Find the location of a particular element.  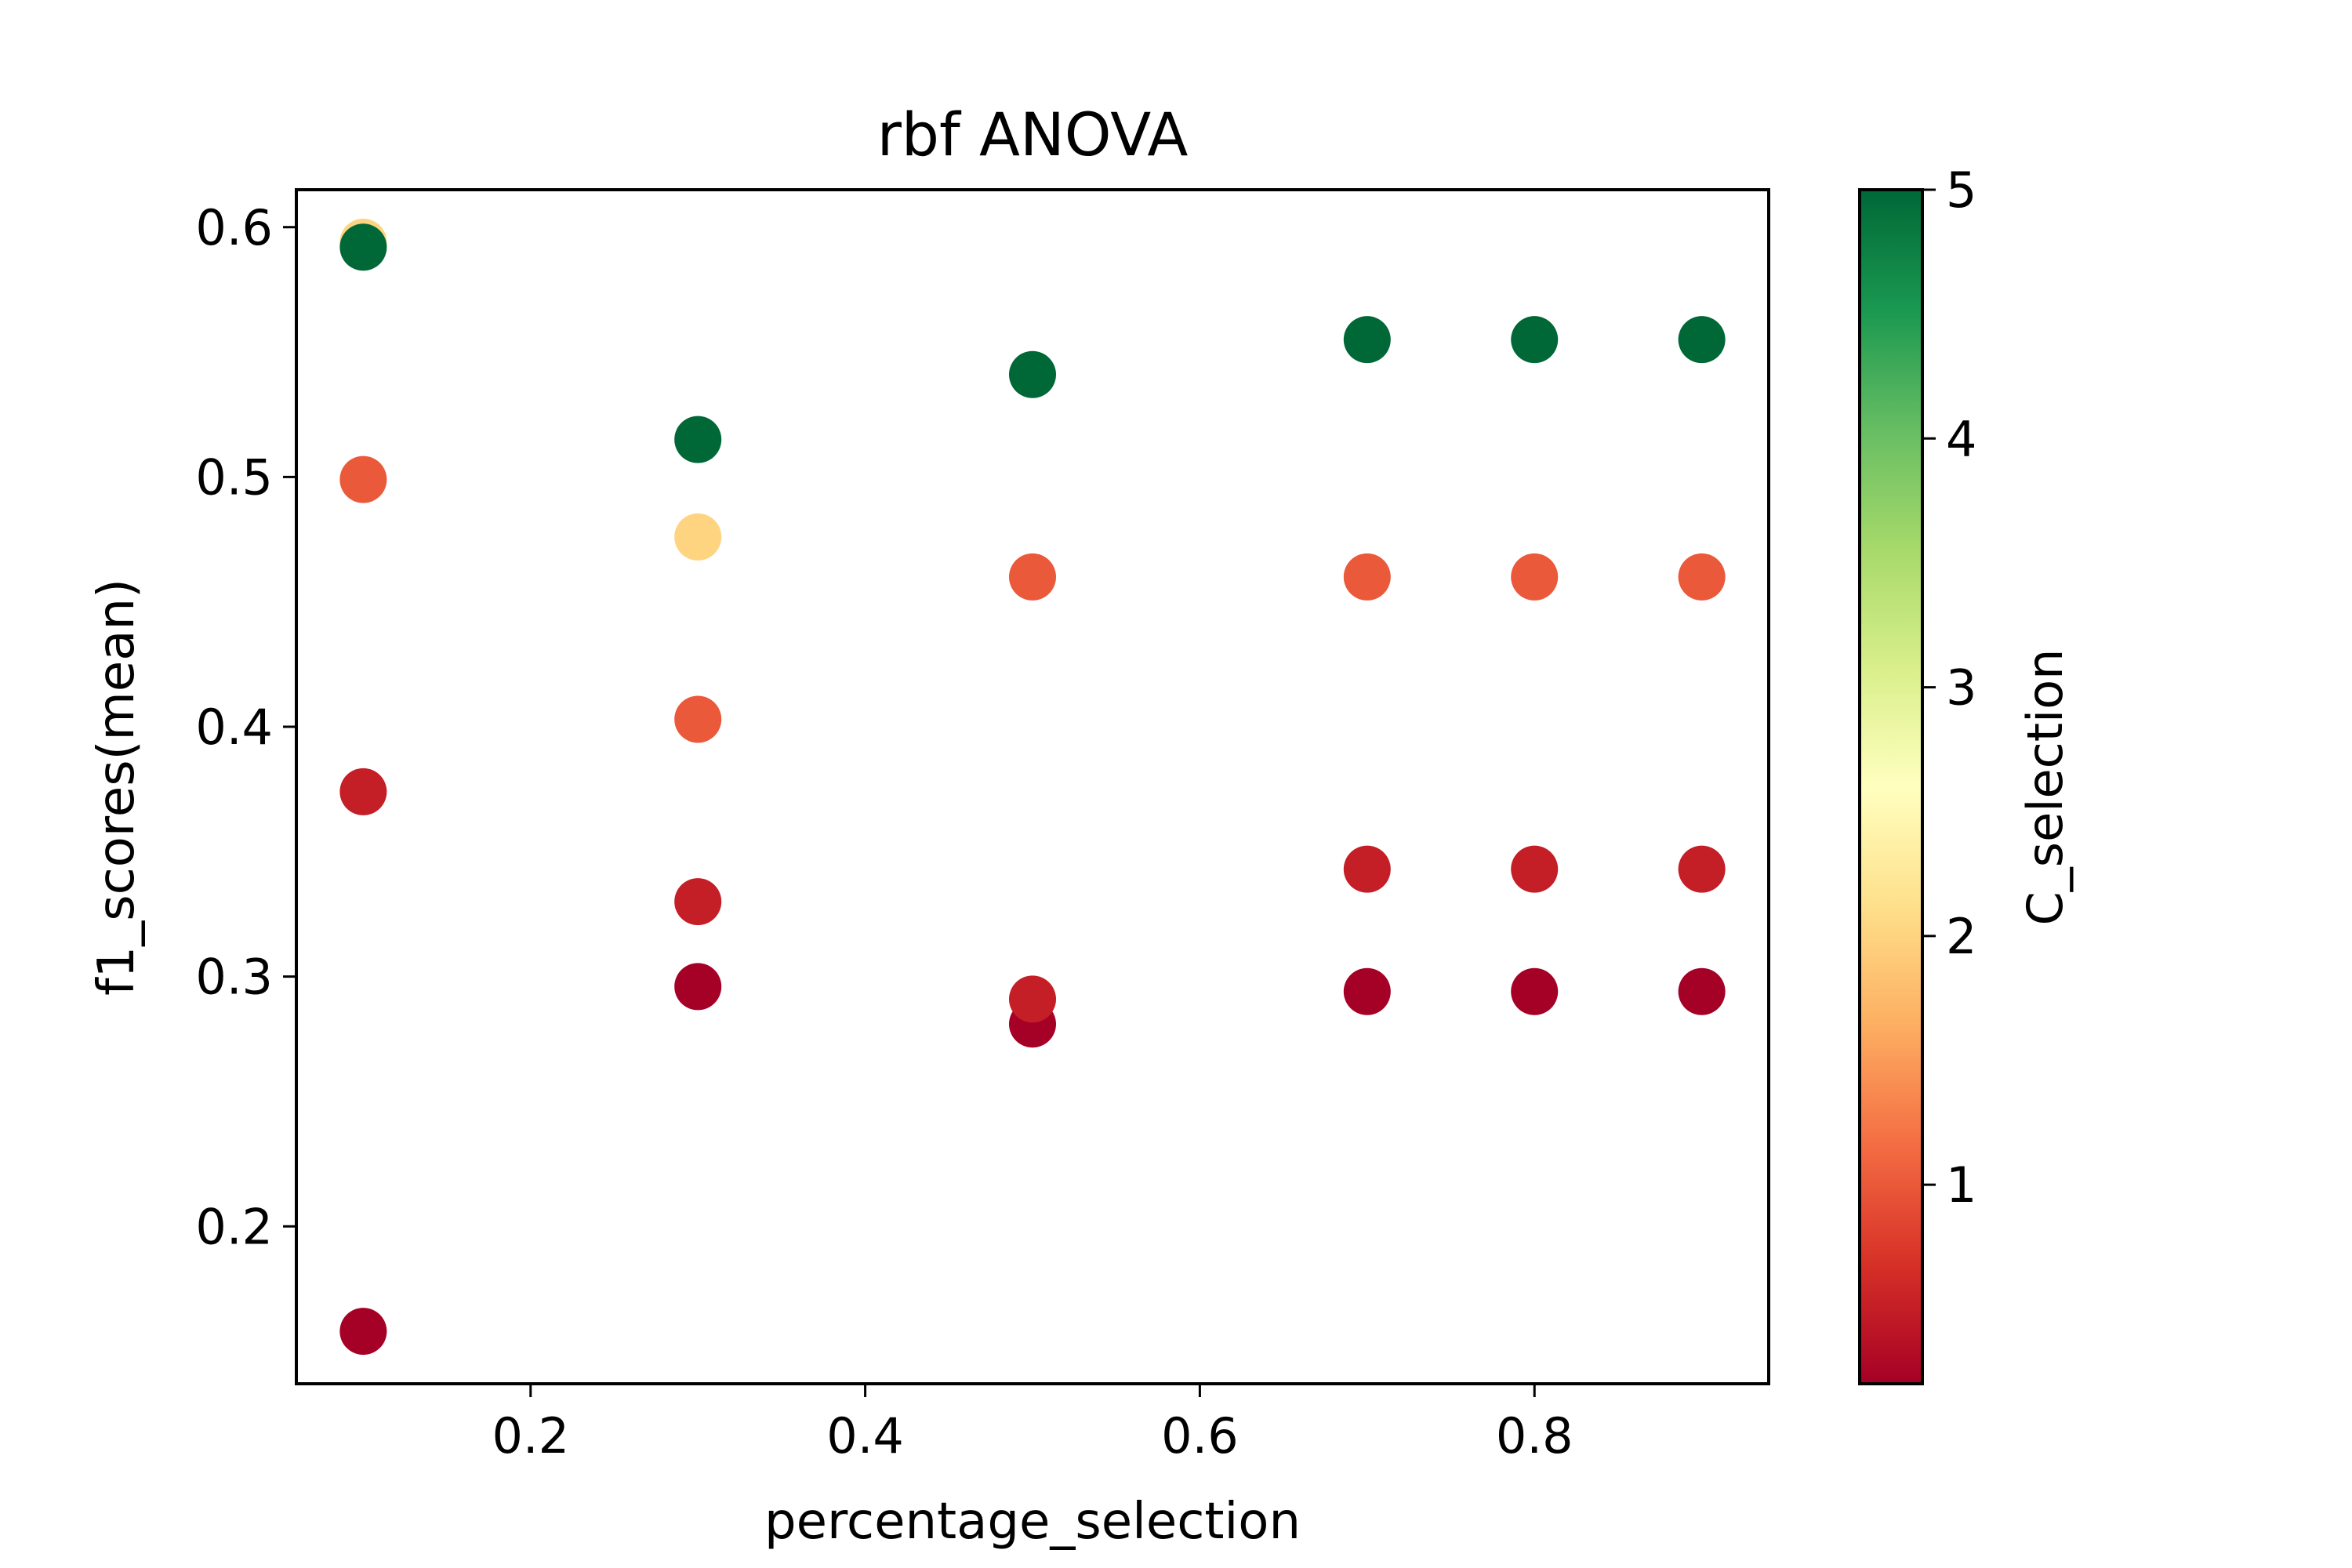

colorbar is located at coordinates (1891, 786).